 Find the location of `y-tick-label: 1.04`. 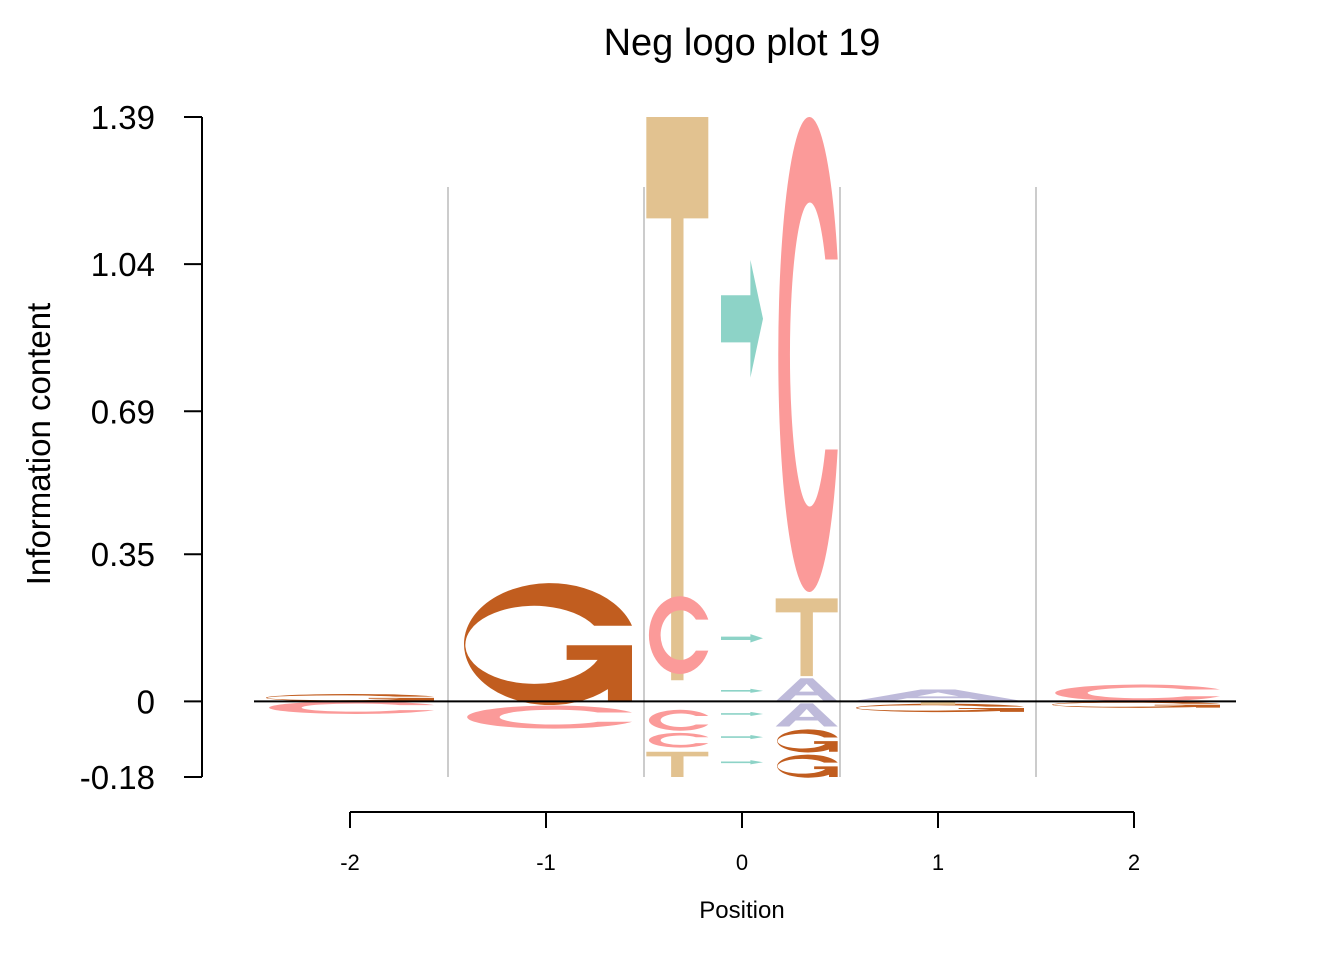

y-tick-label: 1.04 is located at coordinates (123, 264).